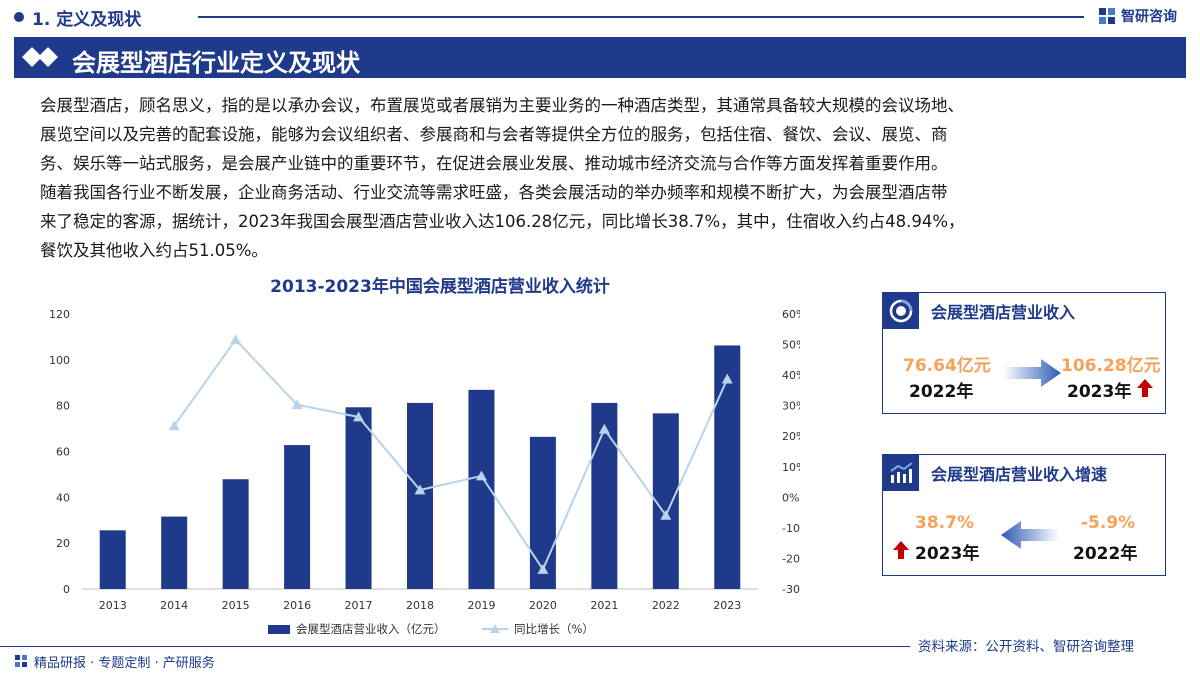 This screenshot has height=674, width=1200. What do you see at coordinates (19, 17) in the screenshot?
I see `bullet-dot-icon` at bounding box center [19, 17].